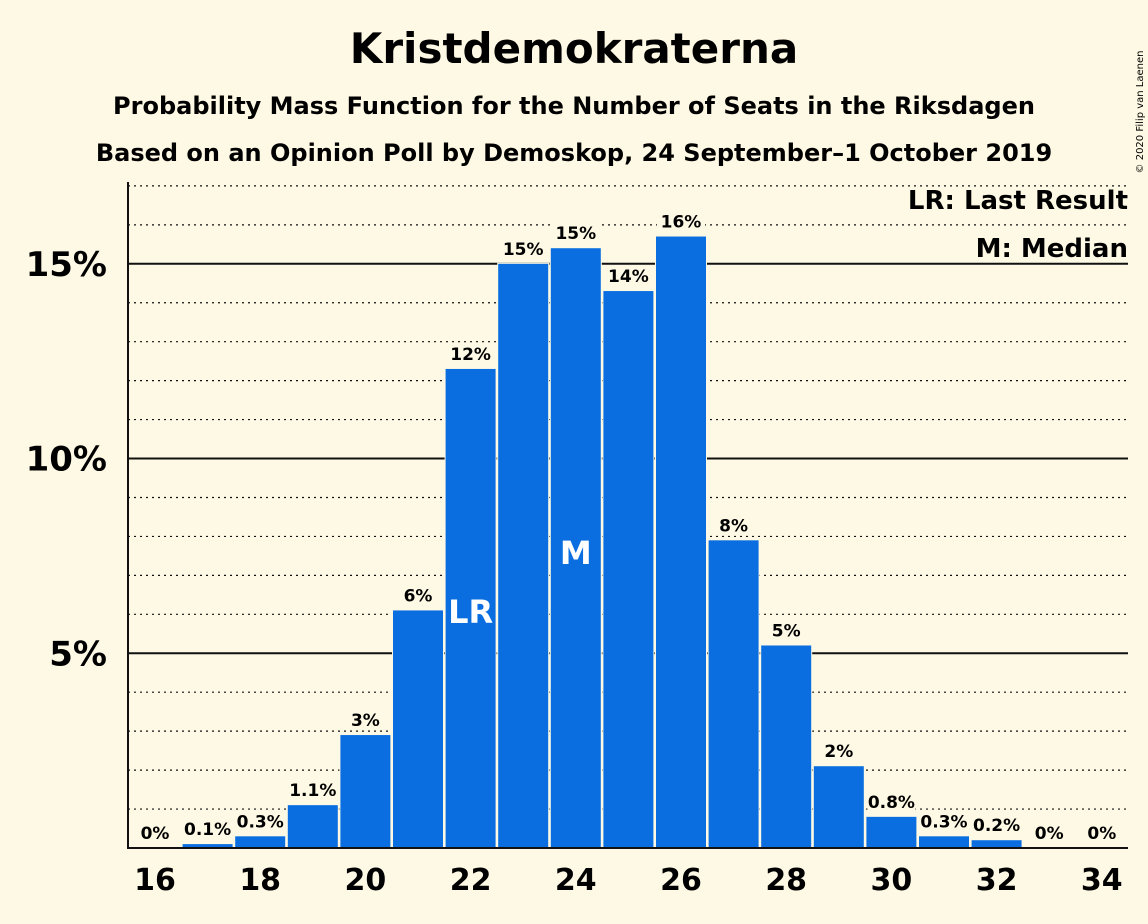 The image size is (1148, 924). What do you see at coordinates (470, 612) in the screenshot?
I see `last-result-marker: LR` at bounding box center [470, 612].